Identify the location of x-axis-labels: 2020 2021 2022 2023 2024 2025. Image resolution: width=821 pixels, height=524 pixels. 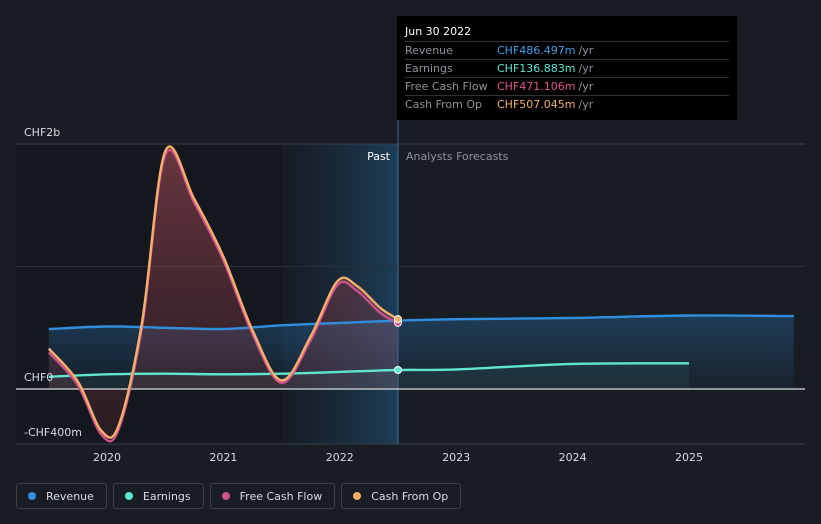
(398, 457).